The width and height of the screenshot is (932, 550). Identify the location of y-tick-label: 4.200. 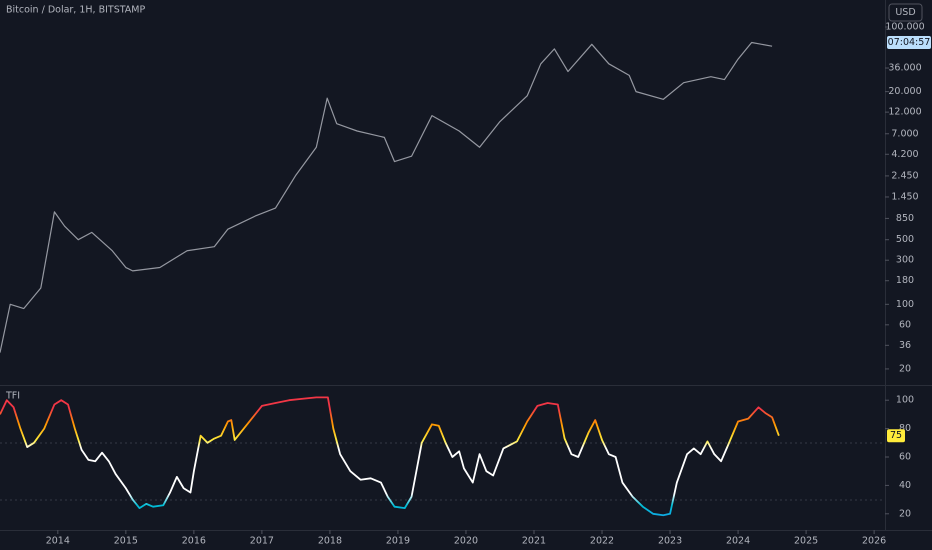
(904, 154).